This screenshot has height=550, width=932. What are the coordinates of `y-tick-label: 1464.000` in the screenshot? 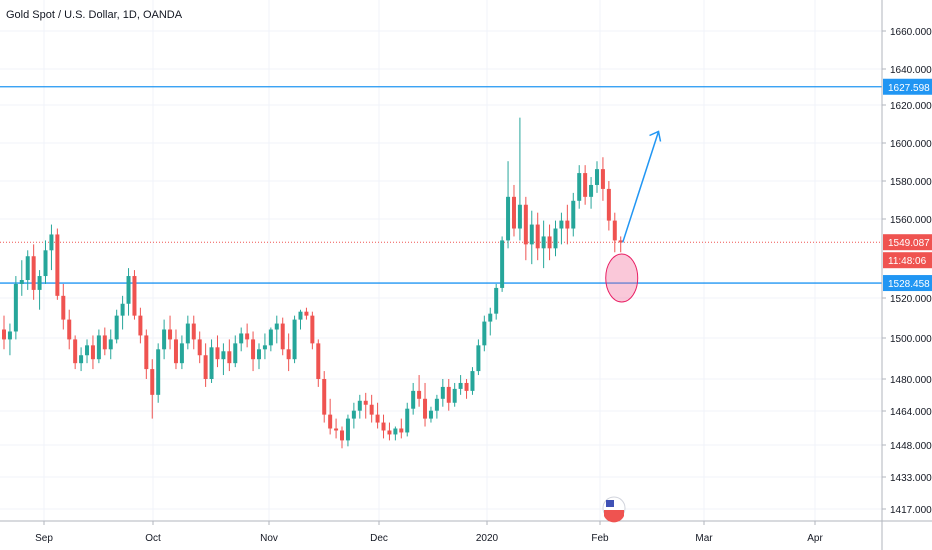 It's located at (911, 412).